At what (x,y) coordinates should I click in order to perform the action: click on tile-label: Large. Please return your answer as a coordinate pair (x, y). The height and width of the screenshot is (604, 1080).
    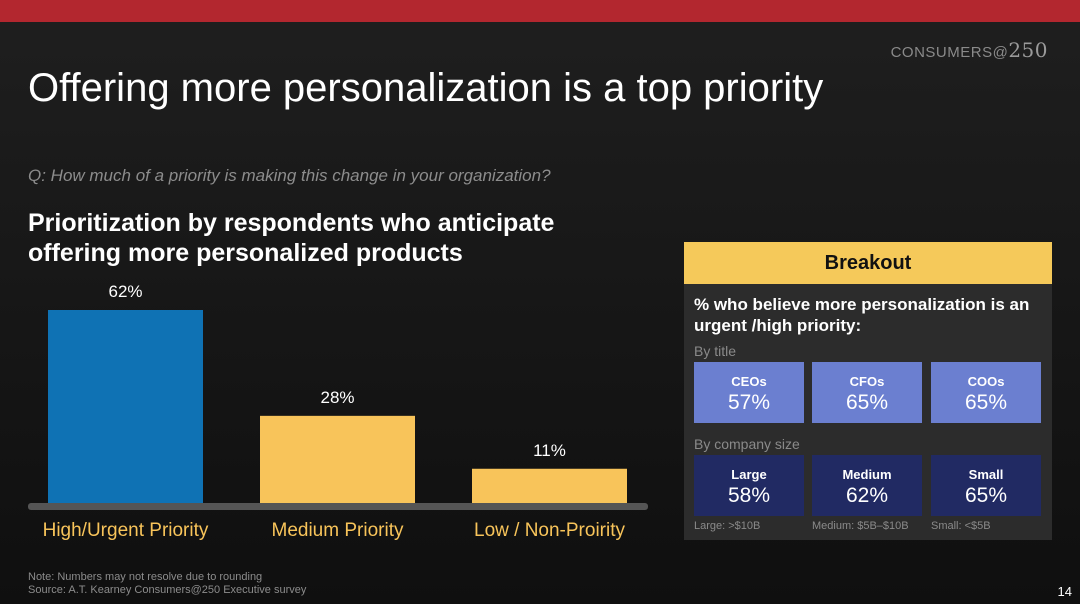
    Looking at the image, I should click on (749, 474).